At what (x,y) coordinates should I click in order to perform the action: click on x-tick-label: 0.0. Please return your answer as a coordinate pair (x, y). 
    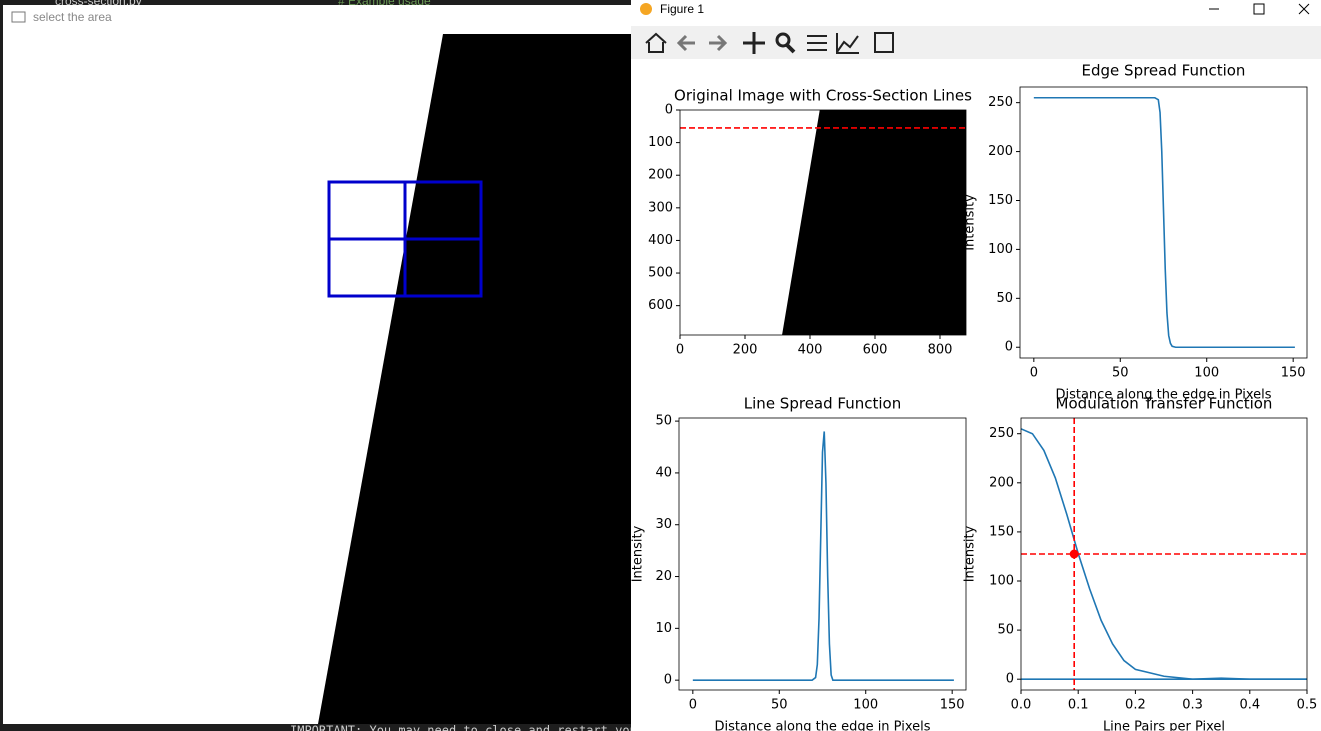
    Looking at the image, I should click on (1021, 705).